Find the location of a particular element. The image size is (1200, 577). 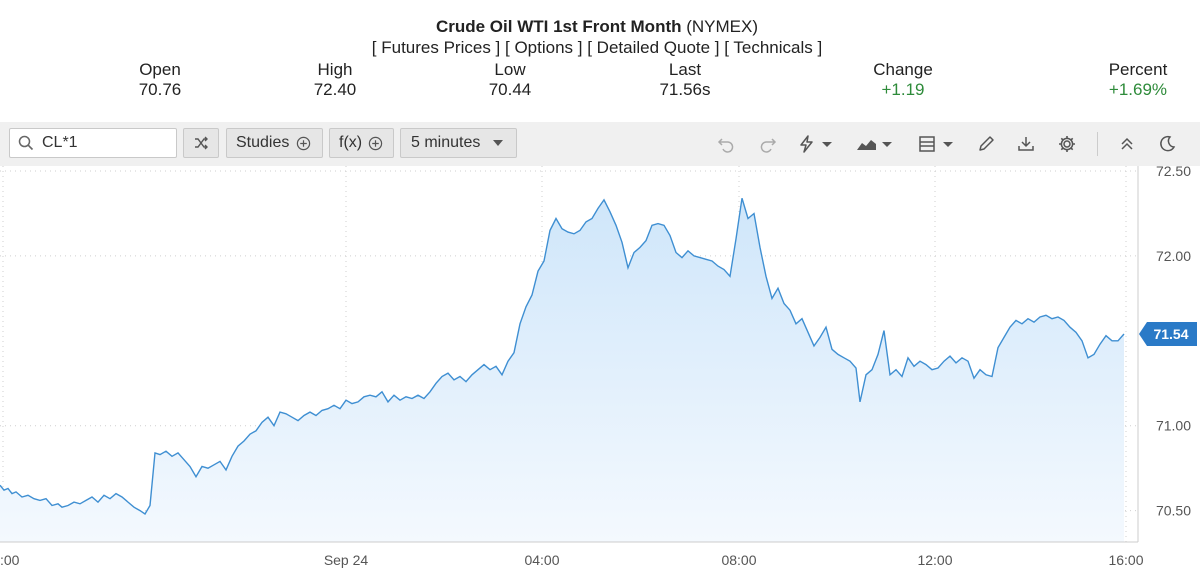

symbol-value: CL*1 is located at coordinates (60, 142).